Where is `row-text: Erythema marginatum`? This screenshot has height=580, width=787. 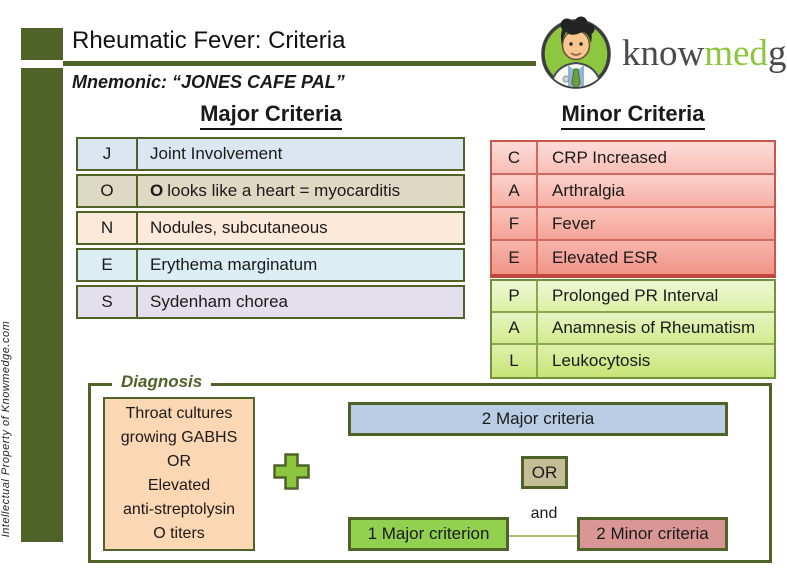
row-text: Erythema marginatum is located at coordinates (234, 264).